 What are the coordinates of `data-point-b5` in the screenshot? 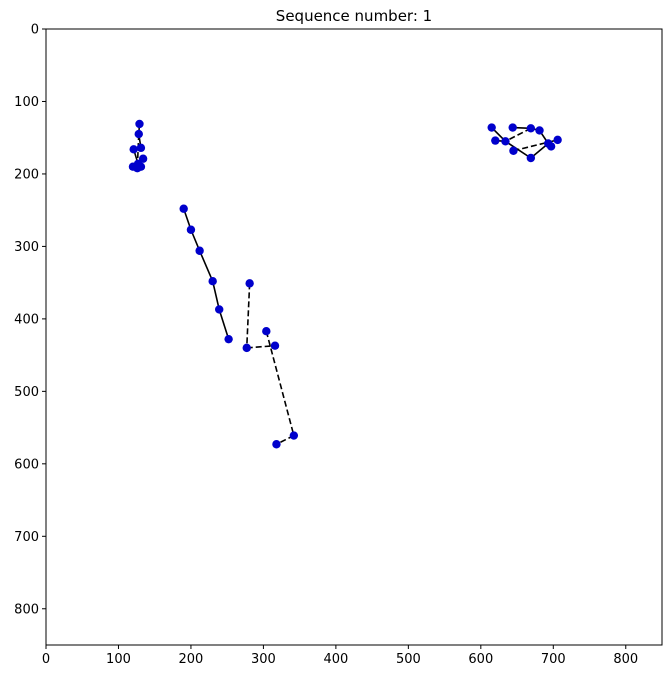 It's located at (219, 309).